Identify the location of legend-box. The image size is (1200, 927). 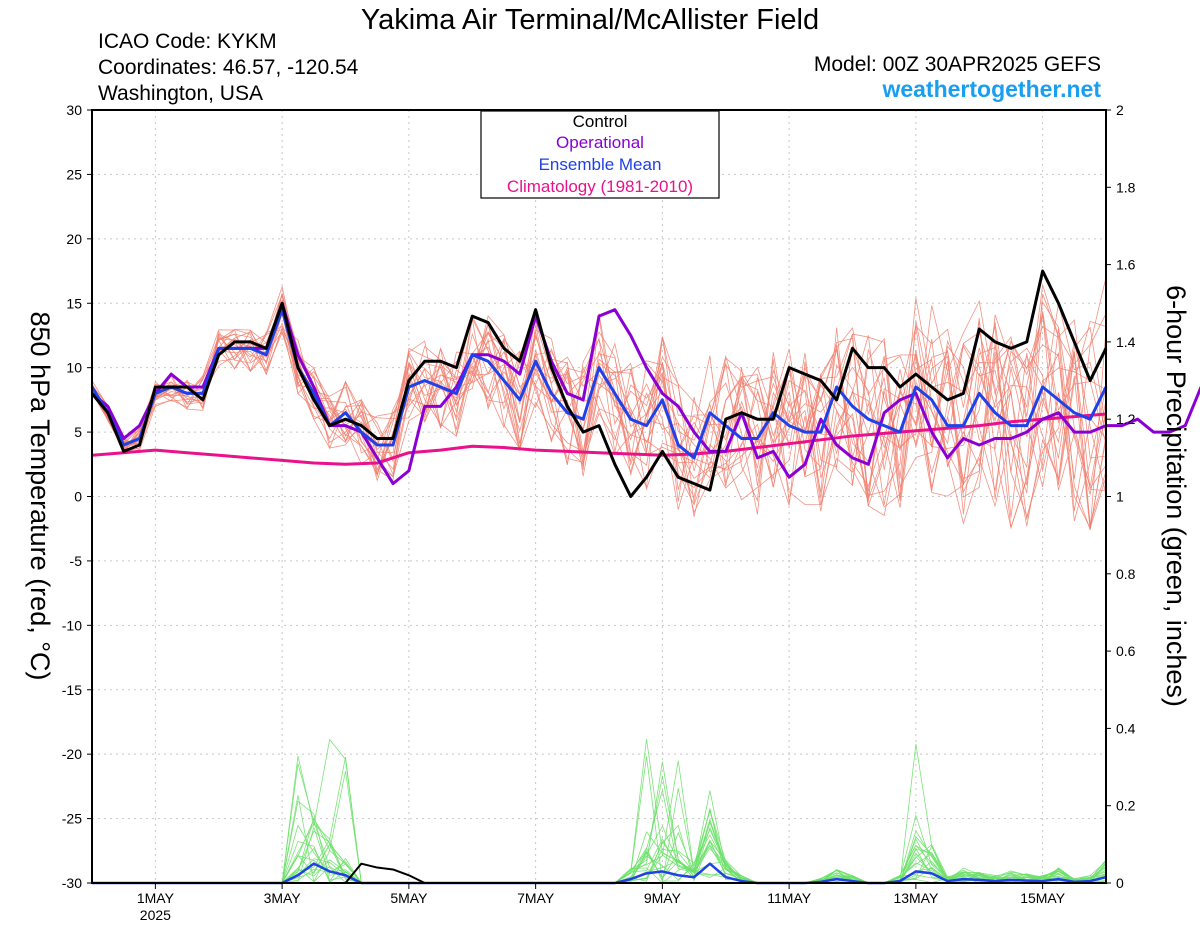
(600, 154).